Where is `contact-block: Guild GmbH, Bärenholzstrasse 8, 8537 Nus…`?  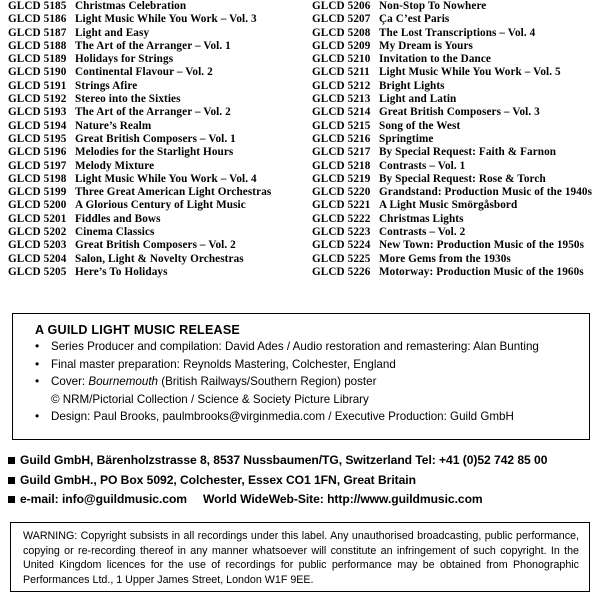
contact-block: Guild GmbH, Bärenholzstrasse 8, 8537 Nus… is located at coordinates (304, 480).